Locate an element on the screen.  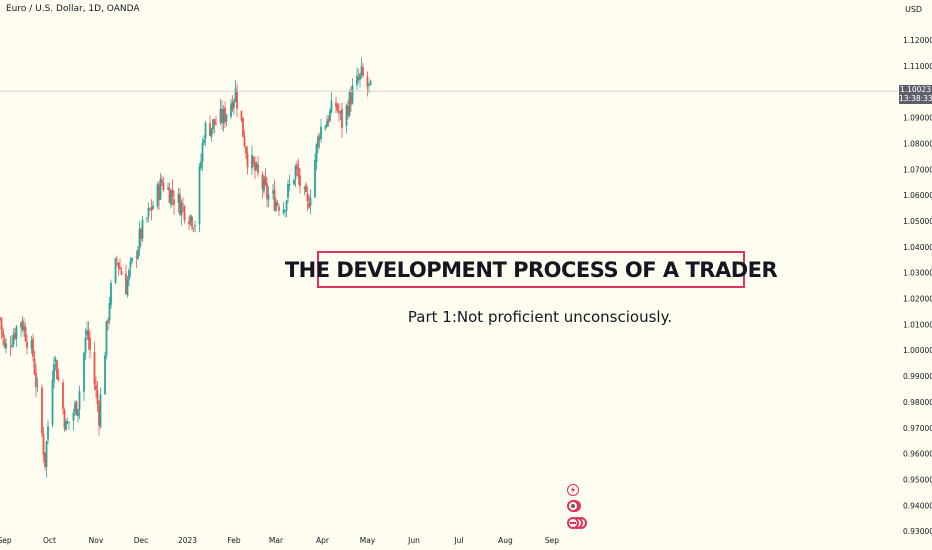
time-tick-label: Jun is located at coordinates (413, 540).